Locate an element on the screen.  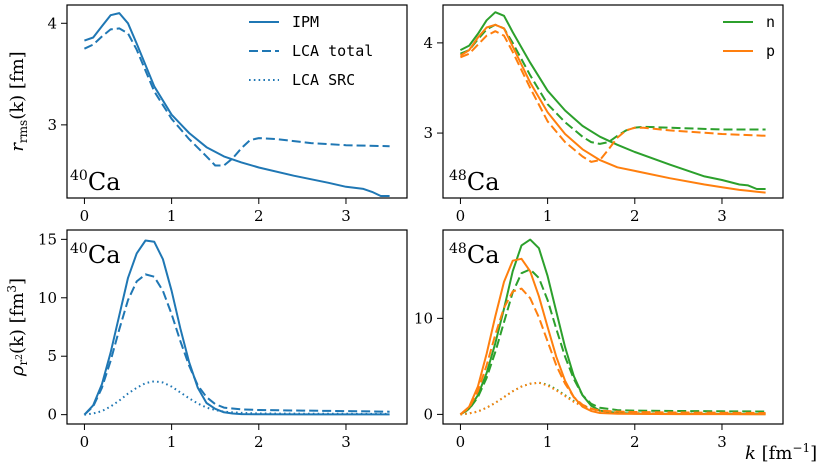
legend-label: IPM is located at coordinates (305, 22).